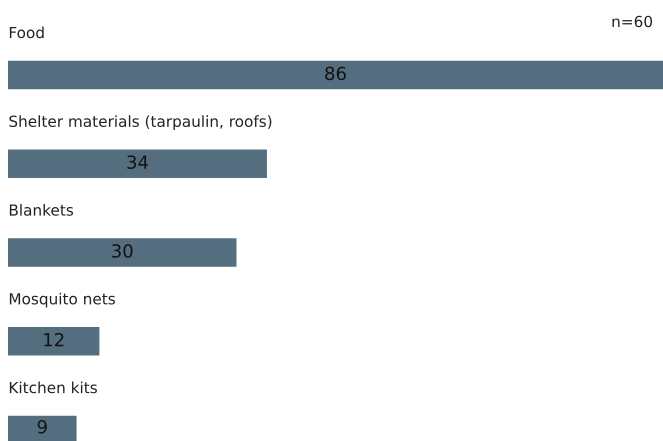 The image size is (663, 441). Describe the element at coordinates (62, 300) in the screenshot. I see `y-tick-label: Mosquito nets` at that location.